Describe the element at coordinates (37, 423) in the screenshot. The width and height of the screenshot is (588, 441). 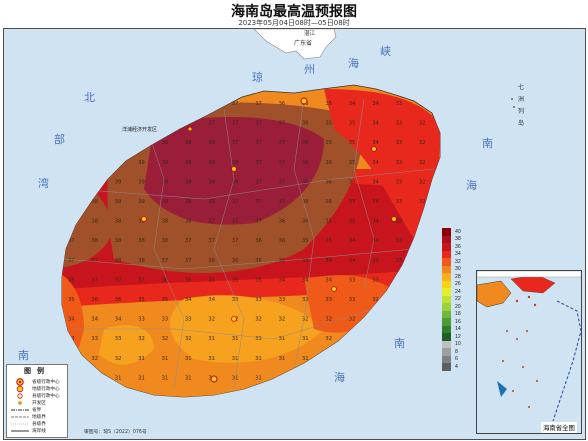
I see `legend-item-county-boundary: 县级界` at that location.